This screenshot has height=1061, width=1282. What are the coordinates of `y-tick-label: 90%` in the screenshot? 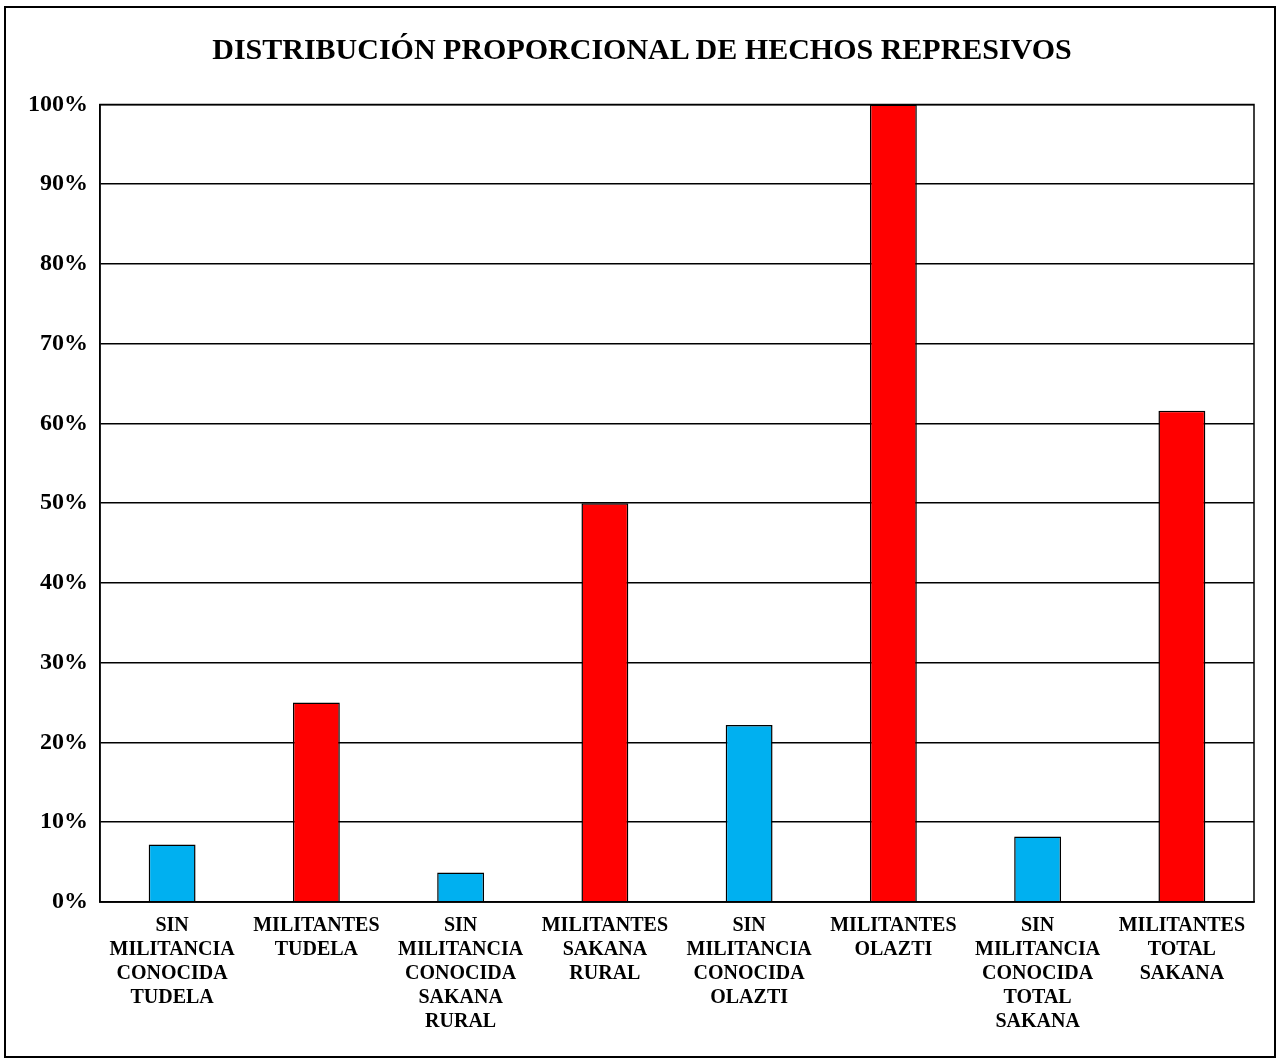 It's located at (64, 182).